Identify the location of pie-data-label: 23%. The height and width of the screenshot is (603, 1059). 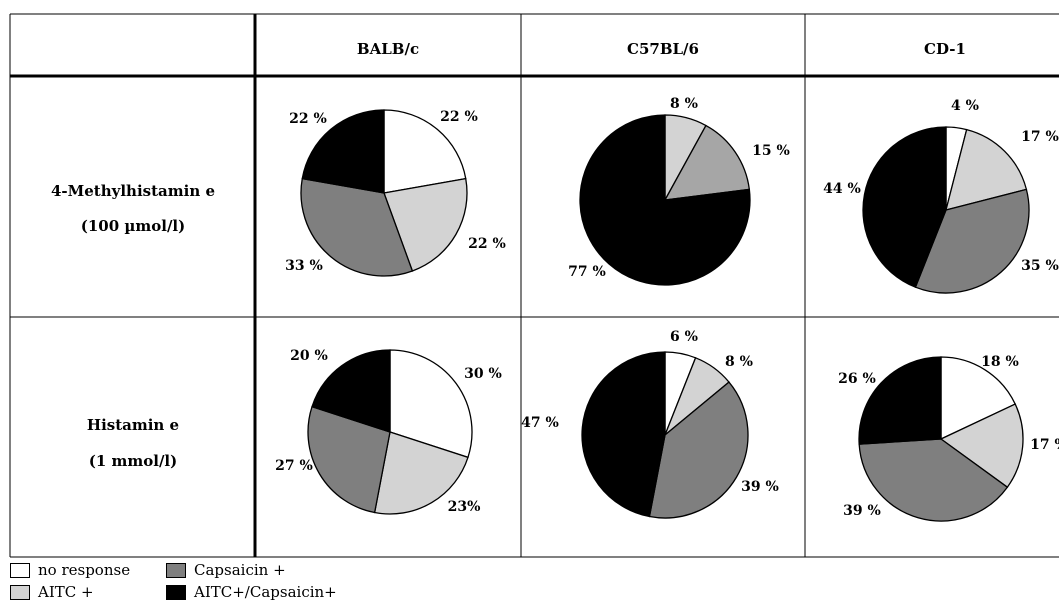
(464, 507).